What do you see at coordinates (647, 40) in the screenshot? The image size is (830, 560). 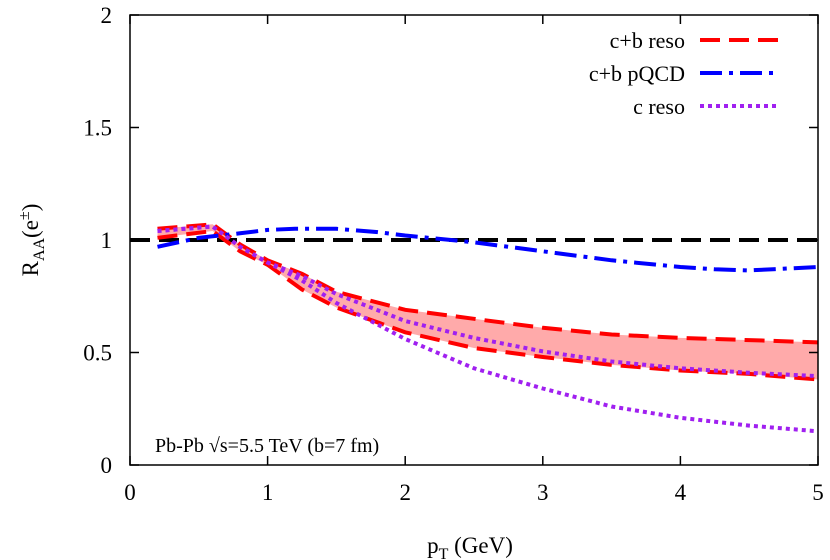 I see `legend-label-0: c+b reso` at bounding box center [647, 40].